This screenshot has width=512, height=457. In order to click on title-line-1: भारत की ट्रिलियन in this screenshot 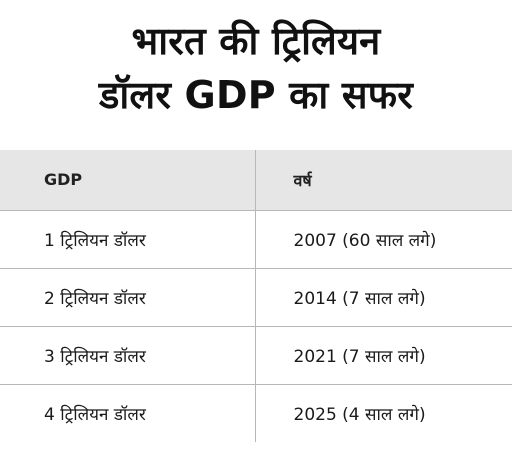, I will do `click(256, 41)`.